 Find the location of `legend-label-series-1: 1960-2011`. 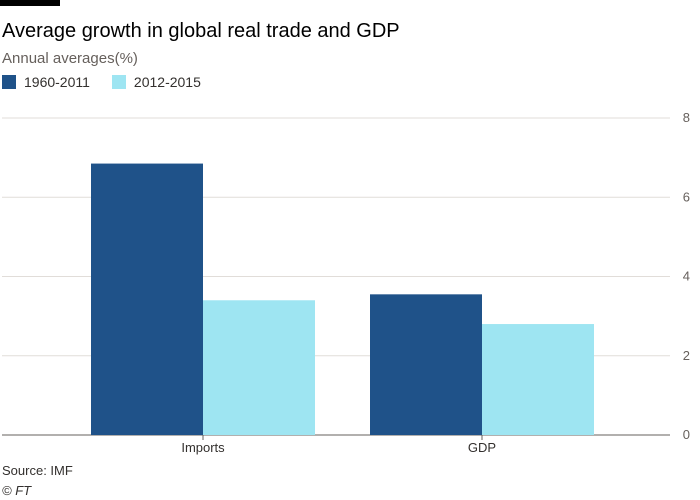

legend-label-series-1: 1960-2011 is located at coordinates (57, 82).